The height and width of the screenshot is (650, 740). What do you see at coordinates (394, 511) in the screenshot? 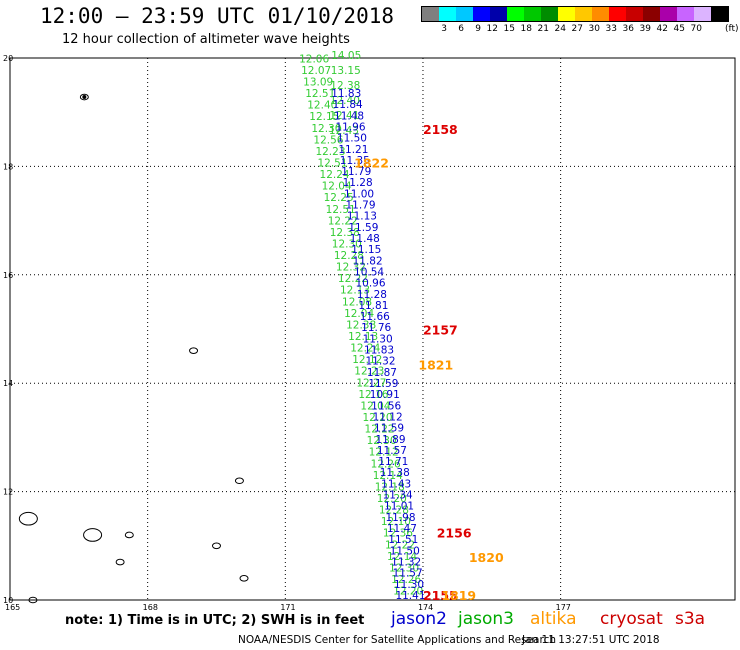
I see `jason3-value: 12.28` at bounding box center [394, 511].